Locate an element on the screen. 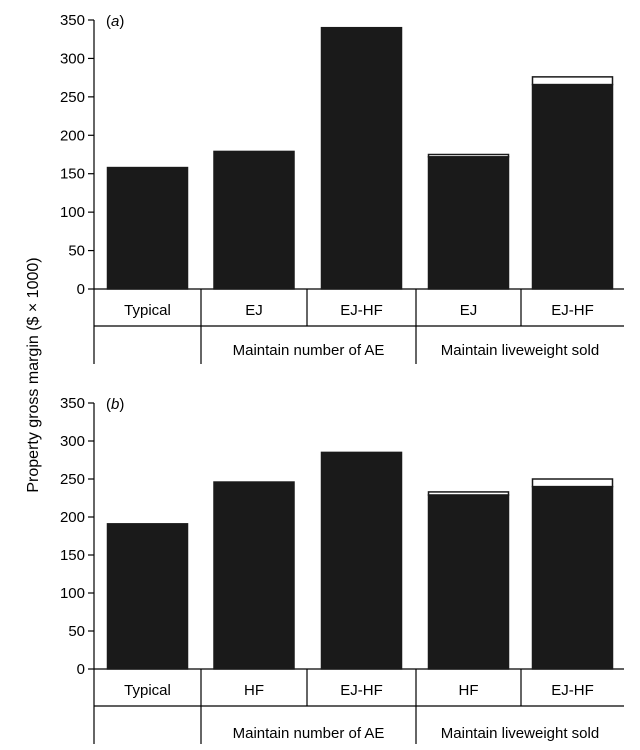 This screenshot has width=640, height=750. y-axis-label: Property gross margin ($ × 1000) is located at coordinates (33, 374).